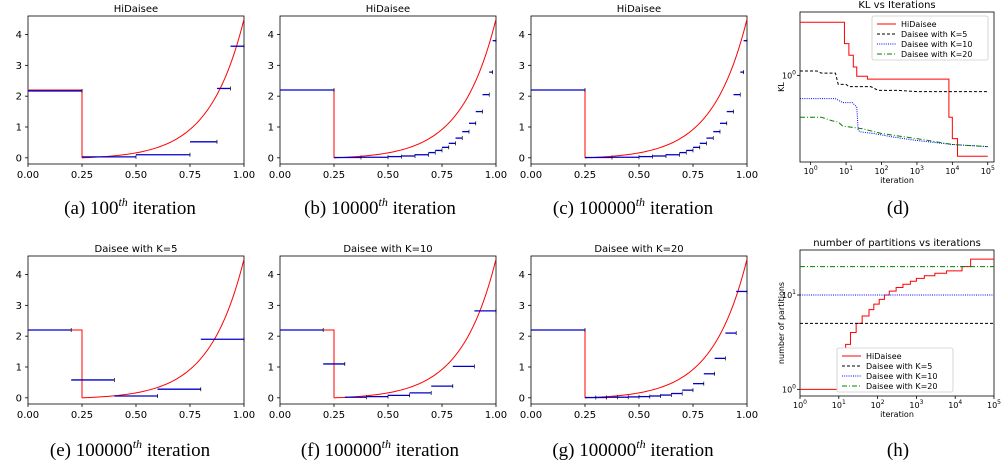 The width and height of the screenshot is (1004, 465). Describe the element at coordinates (897, 243) in the screenshot. I see `panel-title: number of partitions vs iterations` at that location.